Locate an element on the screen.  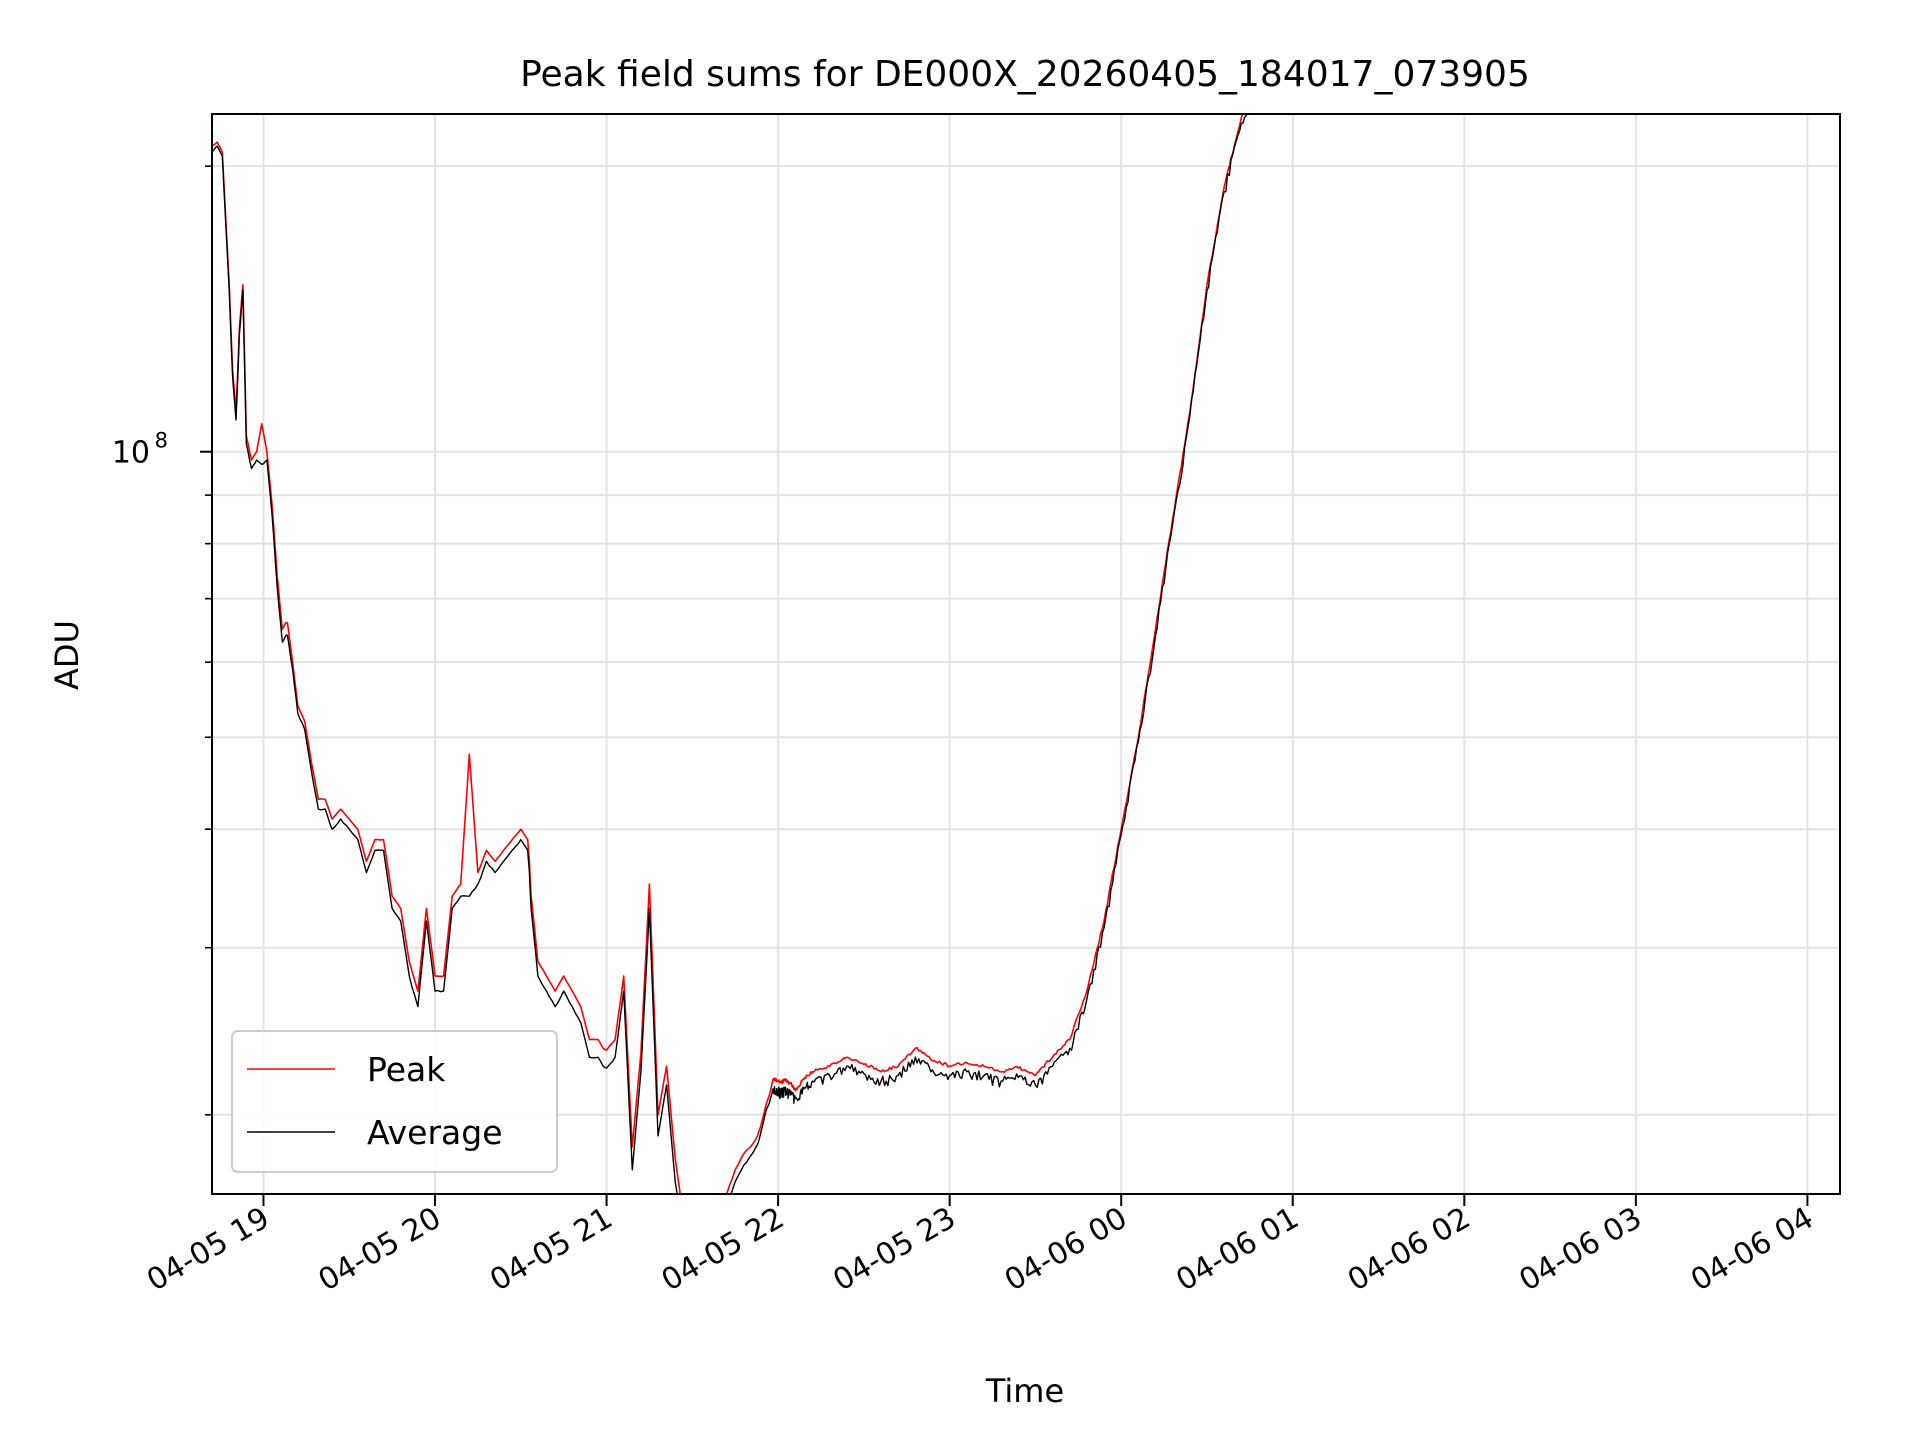
y-axis-label: ADU is located at coordinates (67, 655).